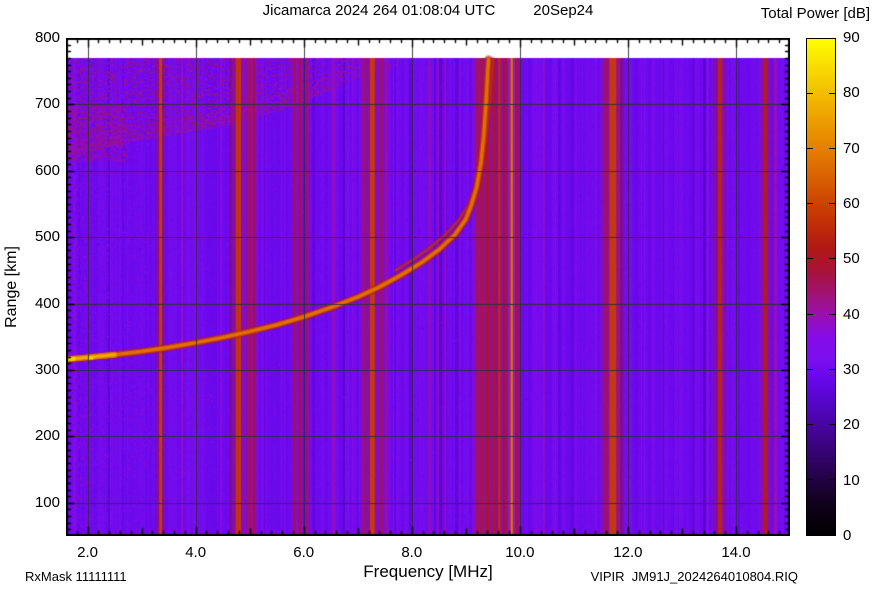 This screenshot has height=595, width=874. Describe the element at coordinates (851, 203) in the screenshot. I see `colorbar-tick-label-60: 60` at that location.